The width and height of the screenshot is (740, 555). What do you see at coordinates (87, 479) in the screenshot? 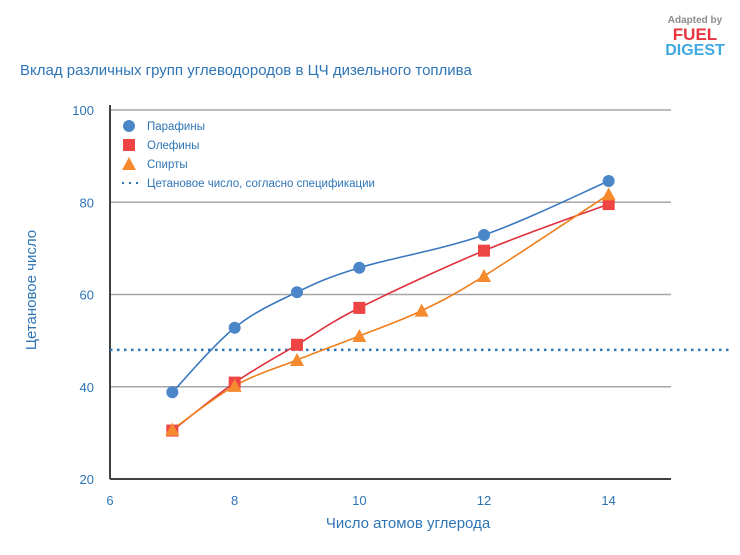
I see `y-tick-label: 20` at bounding box center [87, 479].